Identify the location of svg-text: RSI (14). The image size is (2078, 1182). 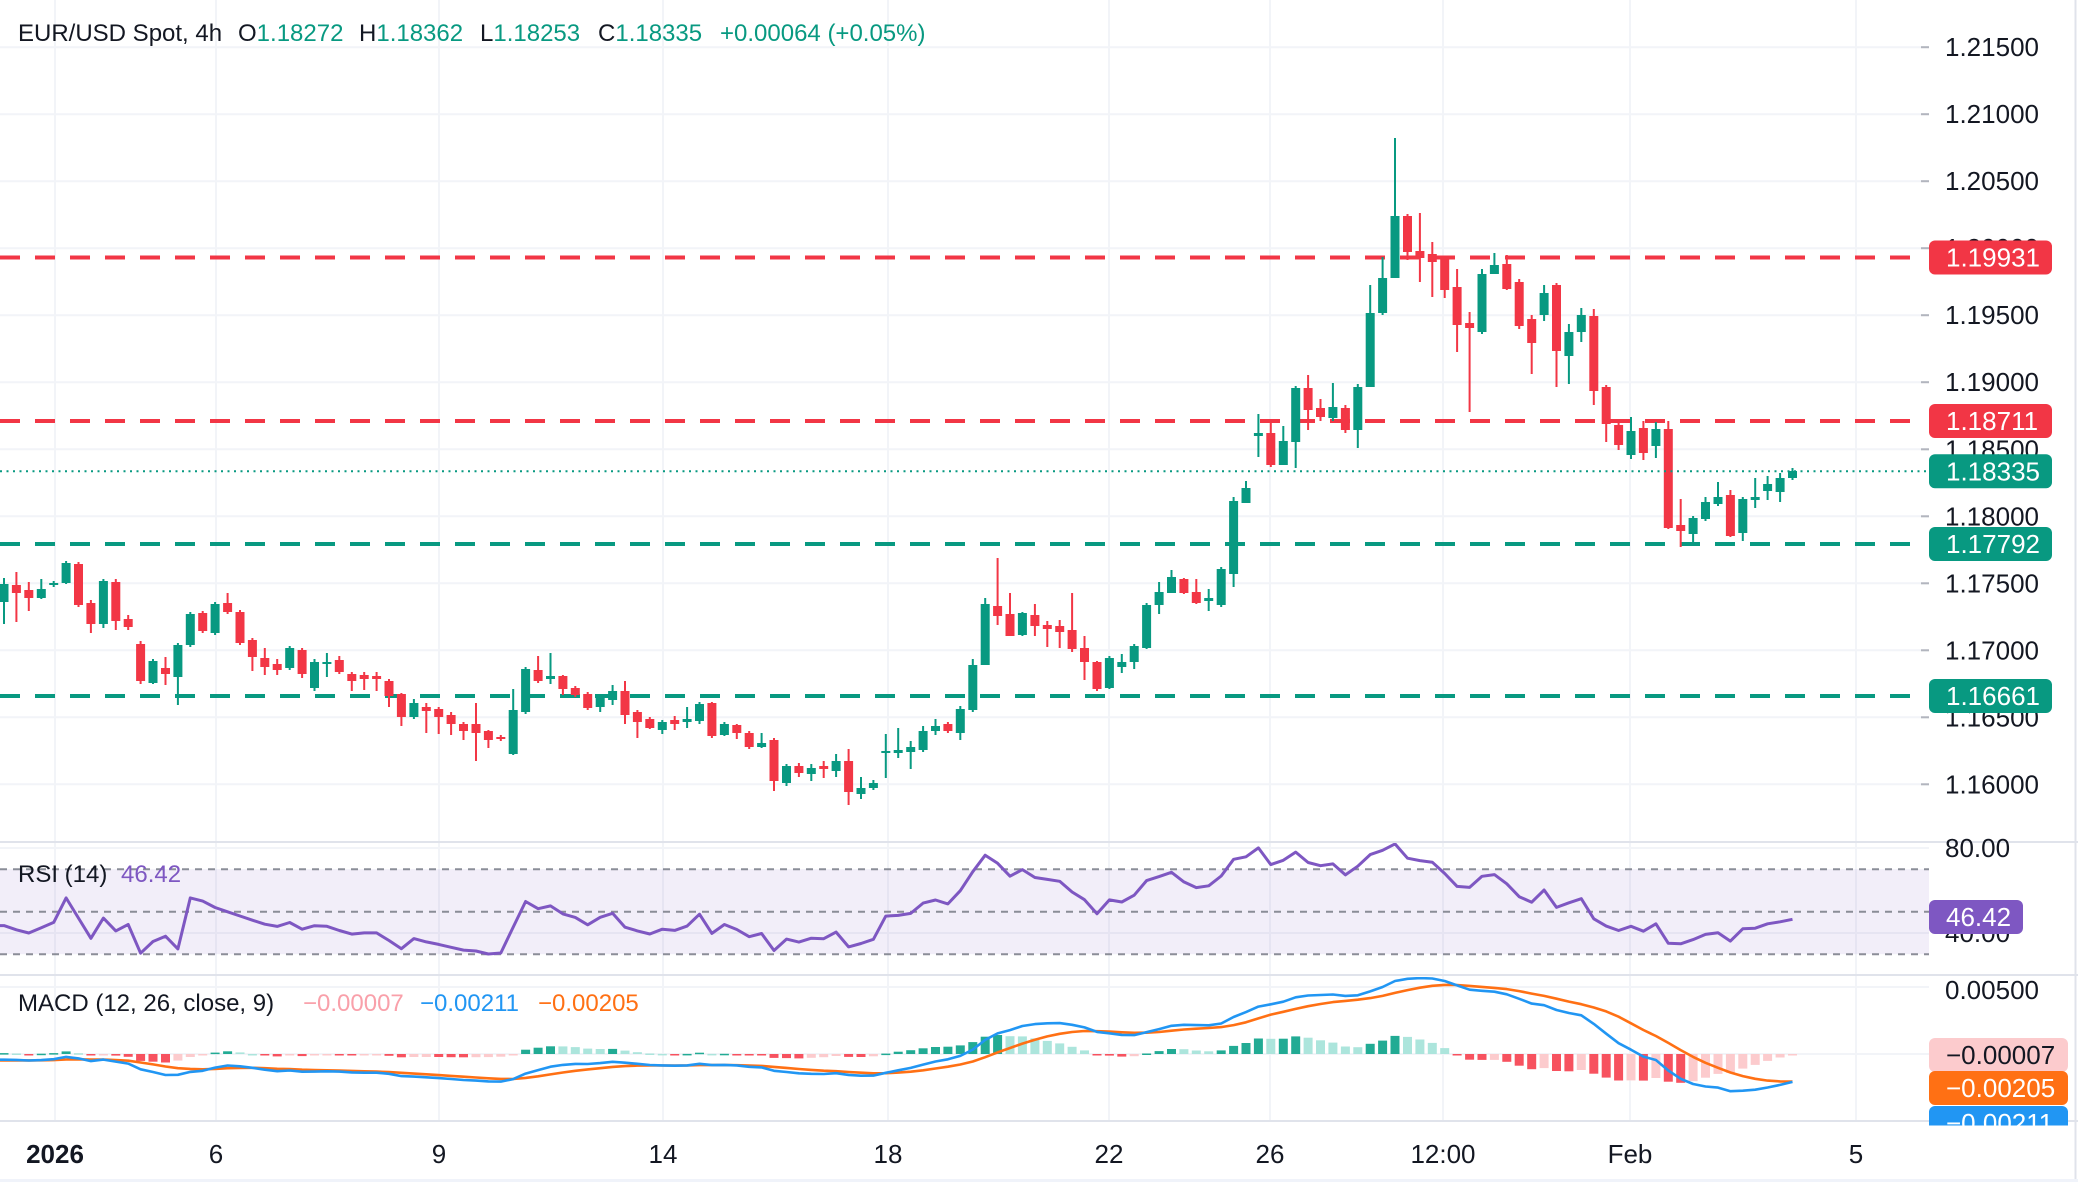
(62, 874).